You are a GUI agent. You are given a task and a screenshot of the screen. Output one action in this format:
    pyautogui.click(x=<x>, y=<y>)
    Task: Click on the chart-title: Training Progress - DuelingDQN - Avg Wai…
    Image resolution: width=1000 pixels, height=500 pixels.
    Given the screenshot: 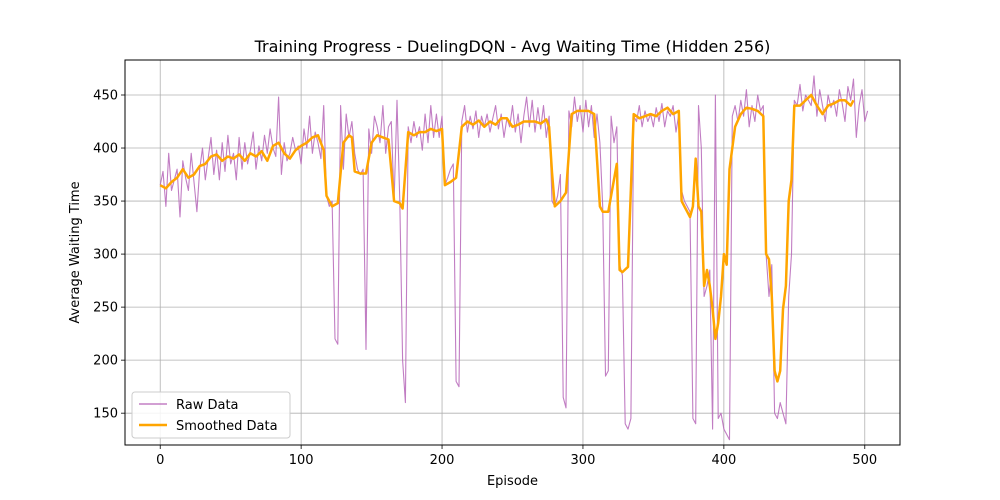 What is the action you would take?
    pyautogui.click(x=512, y=46)
    